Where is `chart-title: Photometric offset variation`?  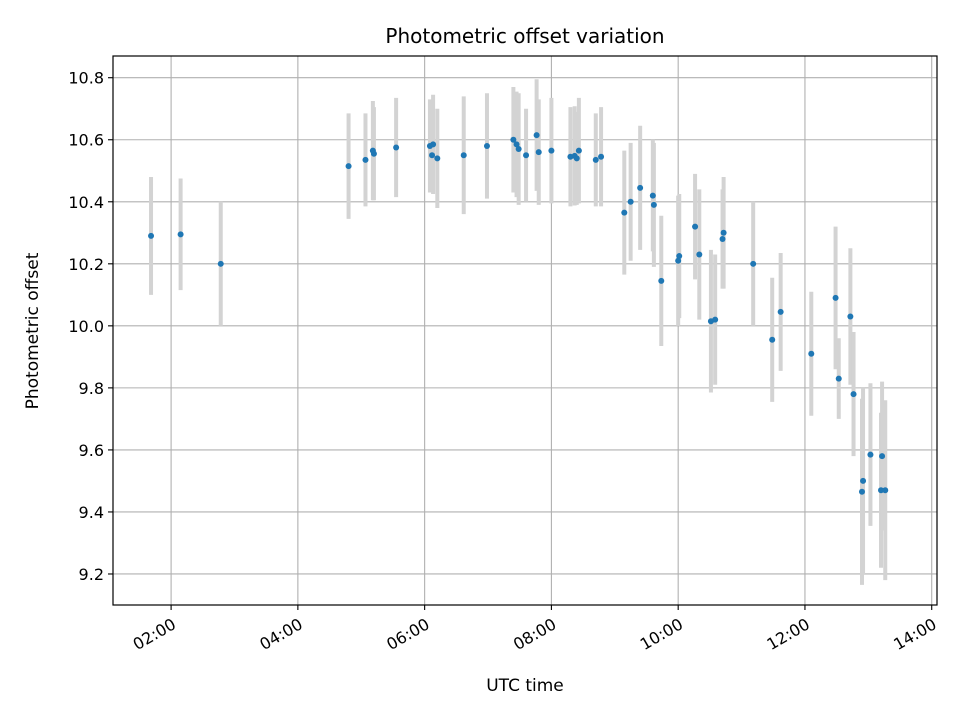 chart-title: Photometric offset variation is located at coordinates (524, 36).